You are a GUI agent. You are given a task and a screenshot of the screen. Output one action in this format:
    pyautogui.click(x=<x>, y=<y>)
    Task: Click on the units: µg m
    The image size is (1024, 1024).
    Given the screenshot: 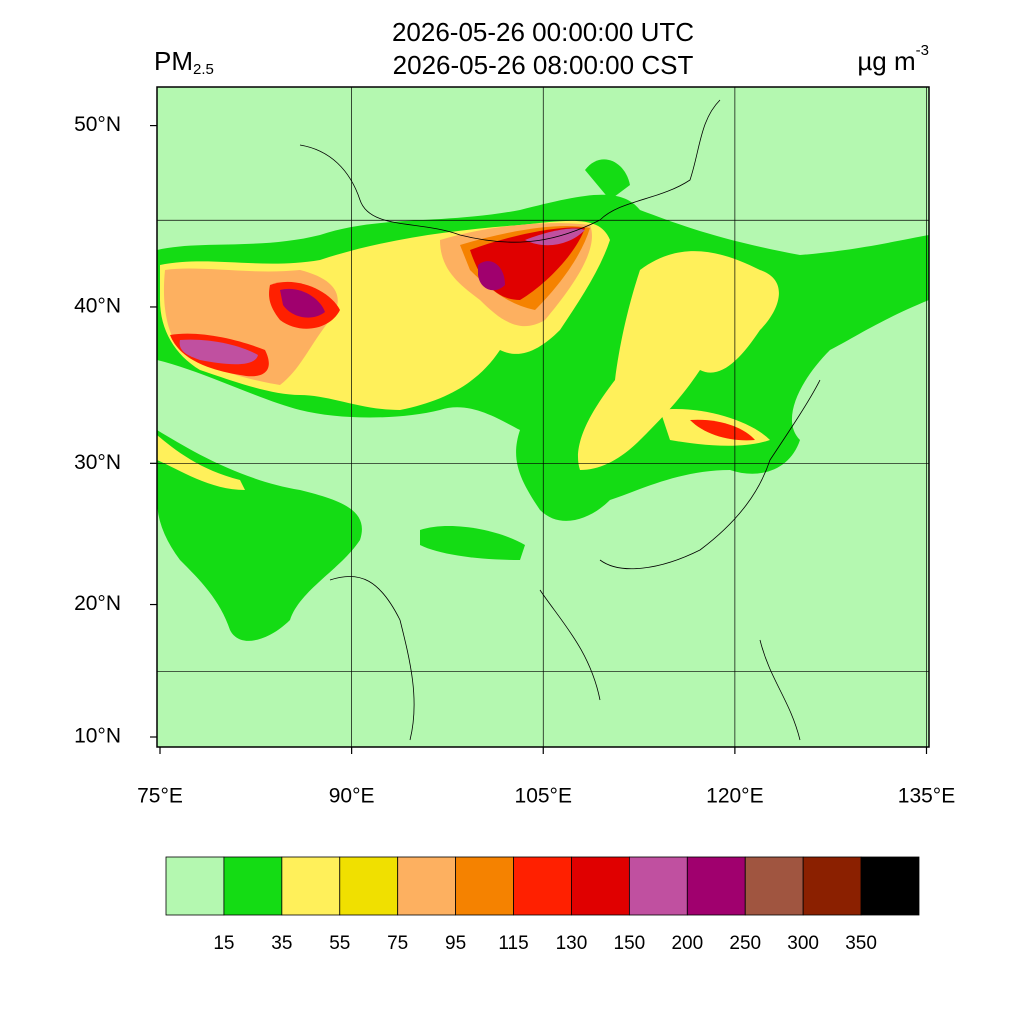 What is the action you would take?
    pyautogui.click(x=886, y=61)
    